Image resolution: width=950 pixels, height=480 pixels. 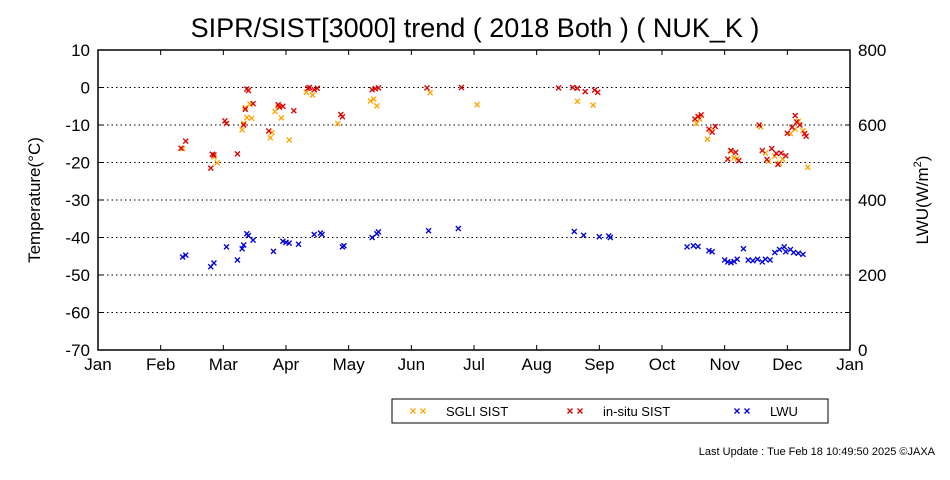 I want to click on y-tick-label: -40, so click(x=77, y=238).